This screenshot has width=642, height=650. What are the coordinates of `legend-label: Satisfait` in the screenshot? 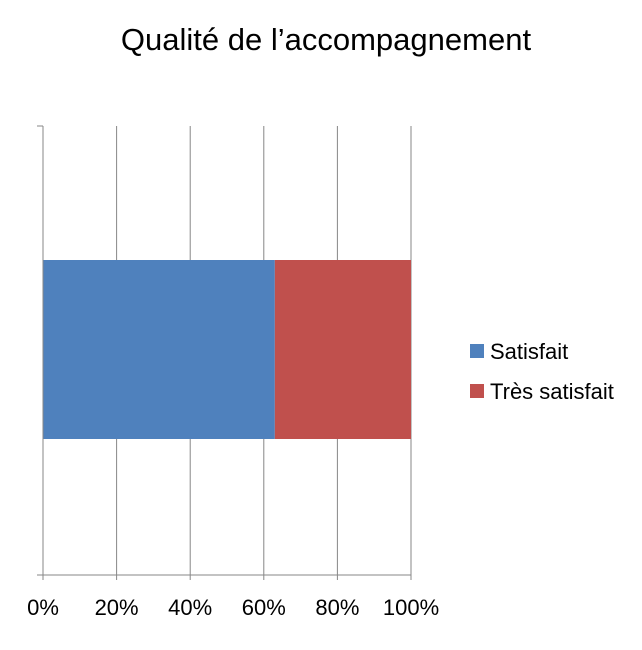 It's located at (529, 351).